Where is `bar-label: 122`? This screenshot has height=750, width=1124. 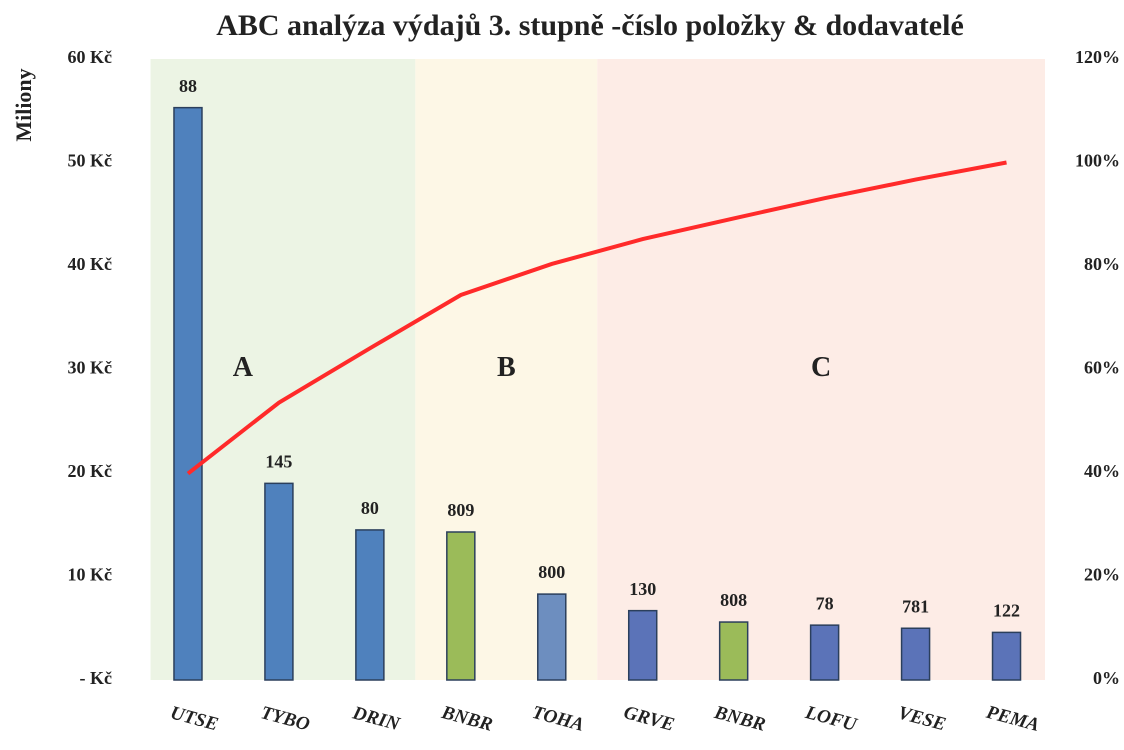 bar-label: 122 is located at coordinates (1006, 611).